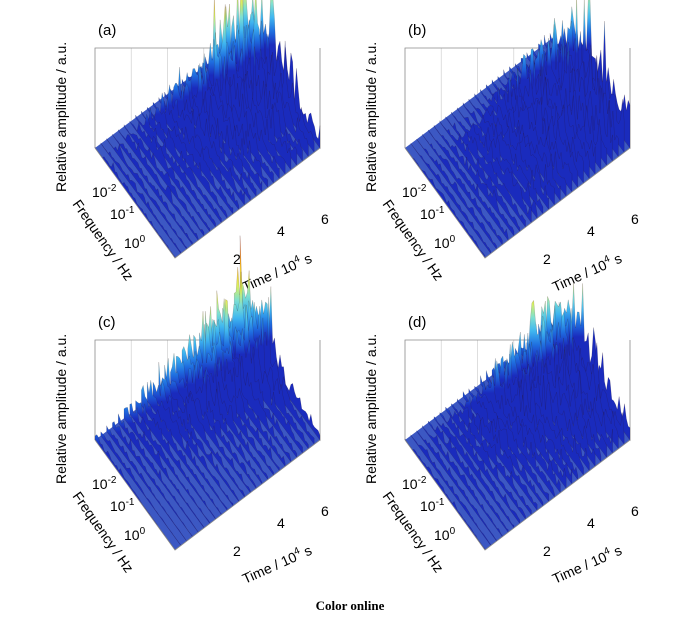 This screenshot has width=700, height=623. Describe the element at coordinates (107, 322) in the screenshot. I see `panel-label: (c)` at that location.